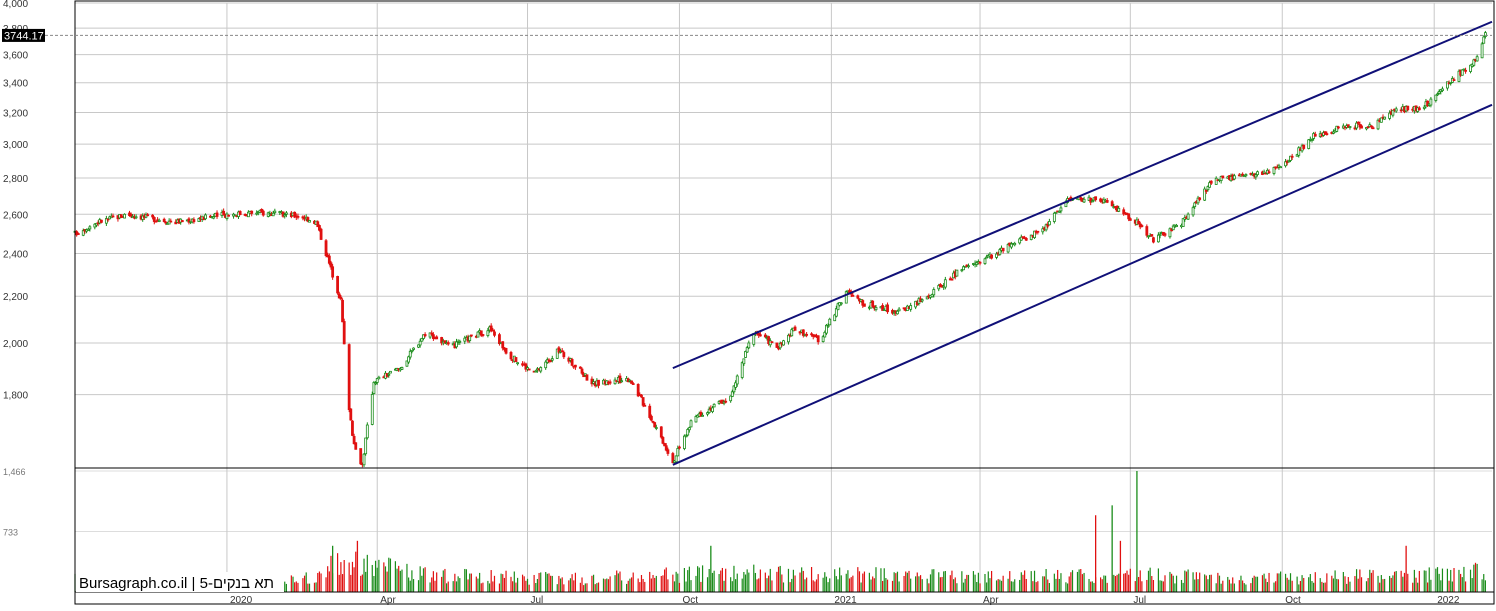  Describe the element at coordinates (388, 600) in the screenshot. I see `time-tick-label: Apr` at that location.